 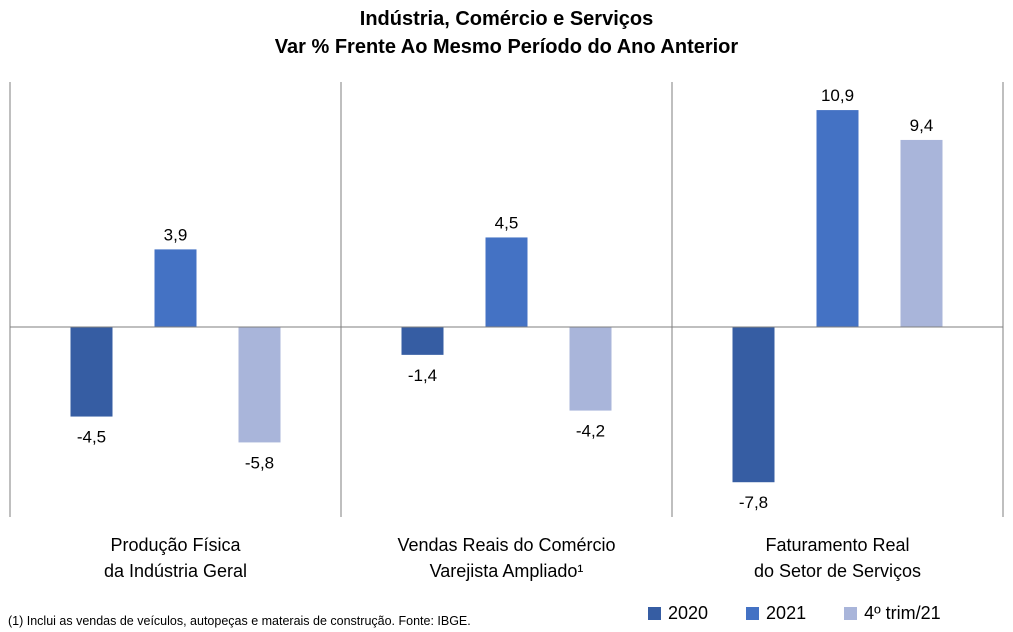 What do you see at coordinates (176, 234) in the screenshot?
I see `data-label: 3,9` at bounding box center [176, 234].